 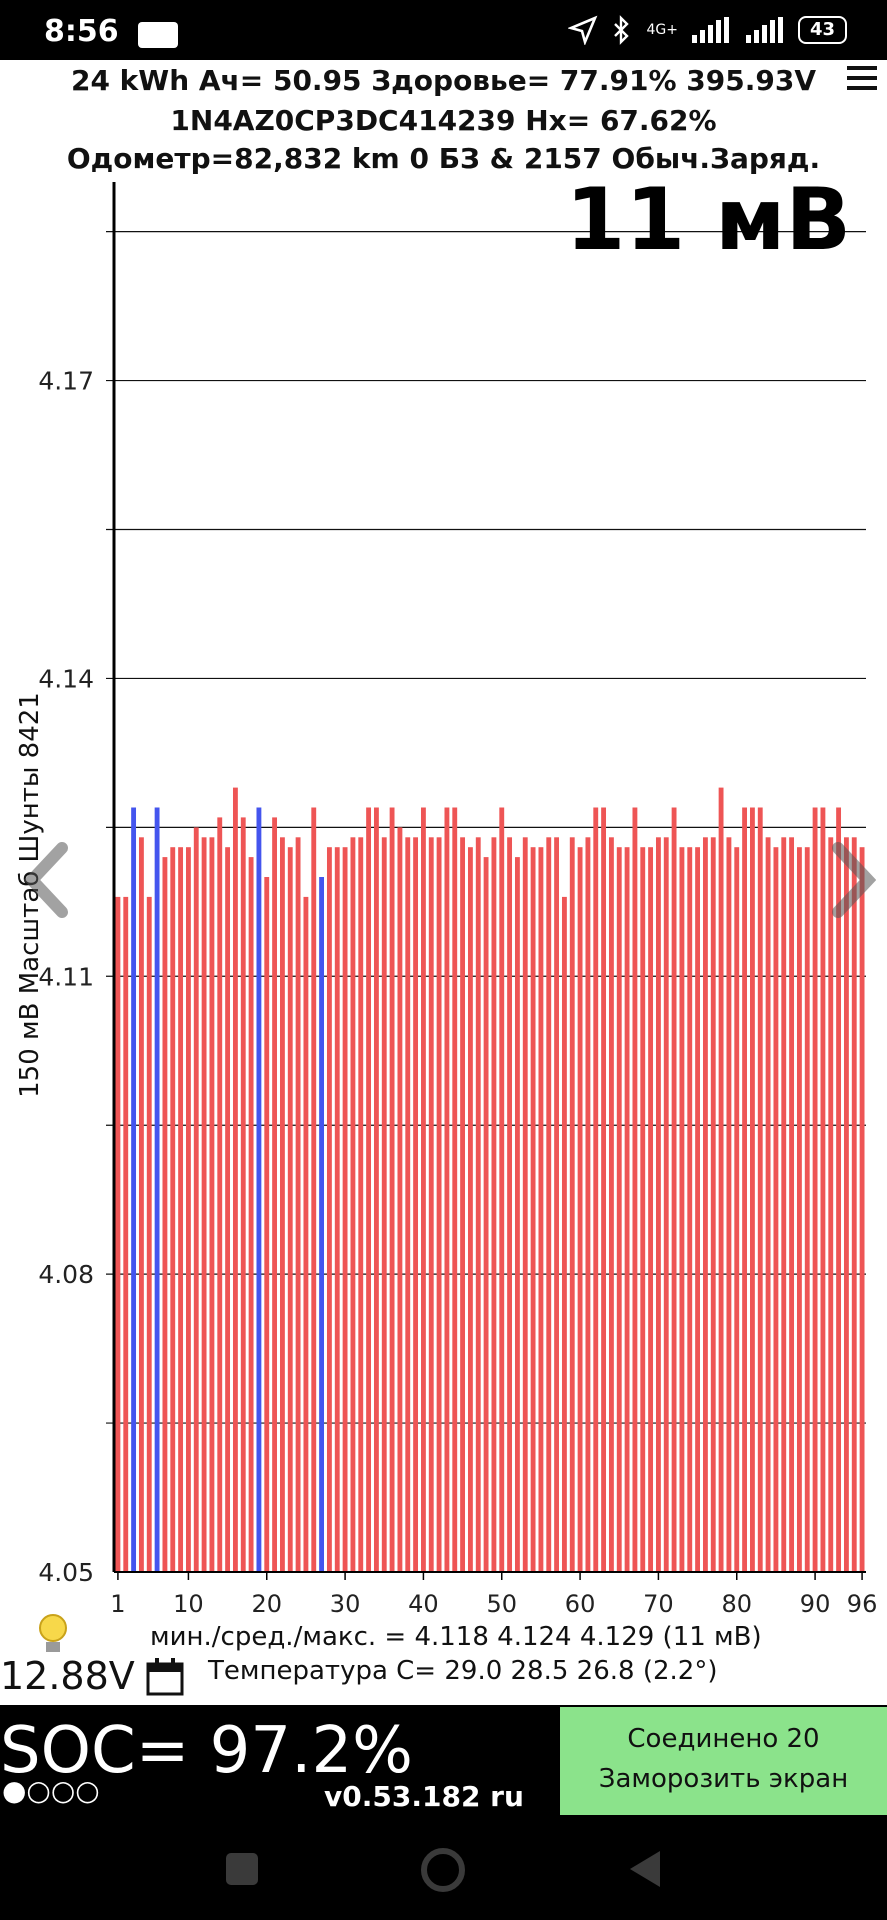 What do you see at coordinates (463, 1671) in the screenshot?
I see `temperature-readout: Температура С= 29.0 28.5 26.8 (2.2°)` at bounding box center [463, 1671].